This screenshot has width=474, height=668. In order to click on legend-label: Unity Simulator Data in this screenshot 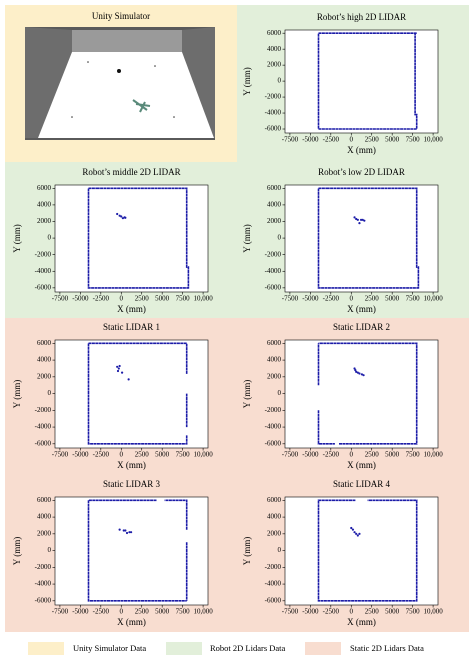, I will do `click(109, 648)`.